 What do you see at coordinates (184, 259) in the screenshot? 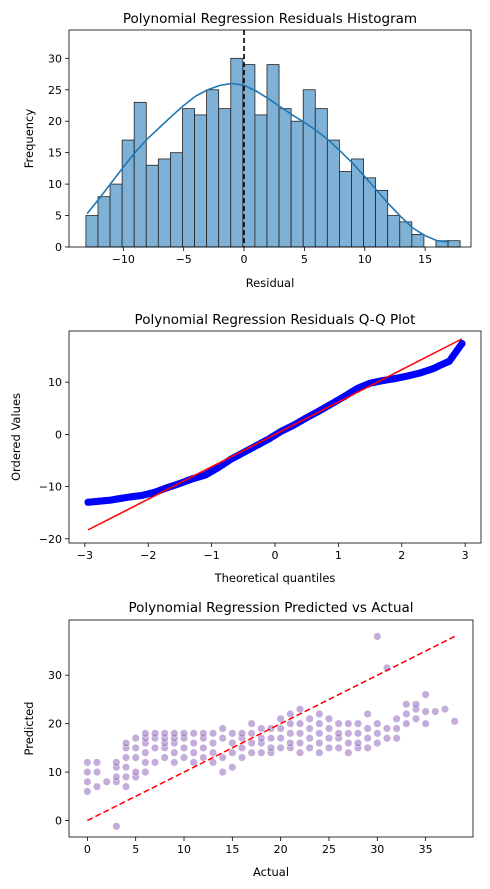
I see `x-tick-label: −5` at bounding box center [184, 259].